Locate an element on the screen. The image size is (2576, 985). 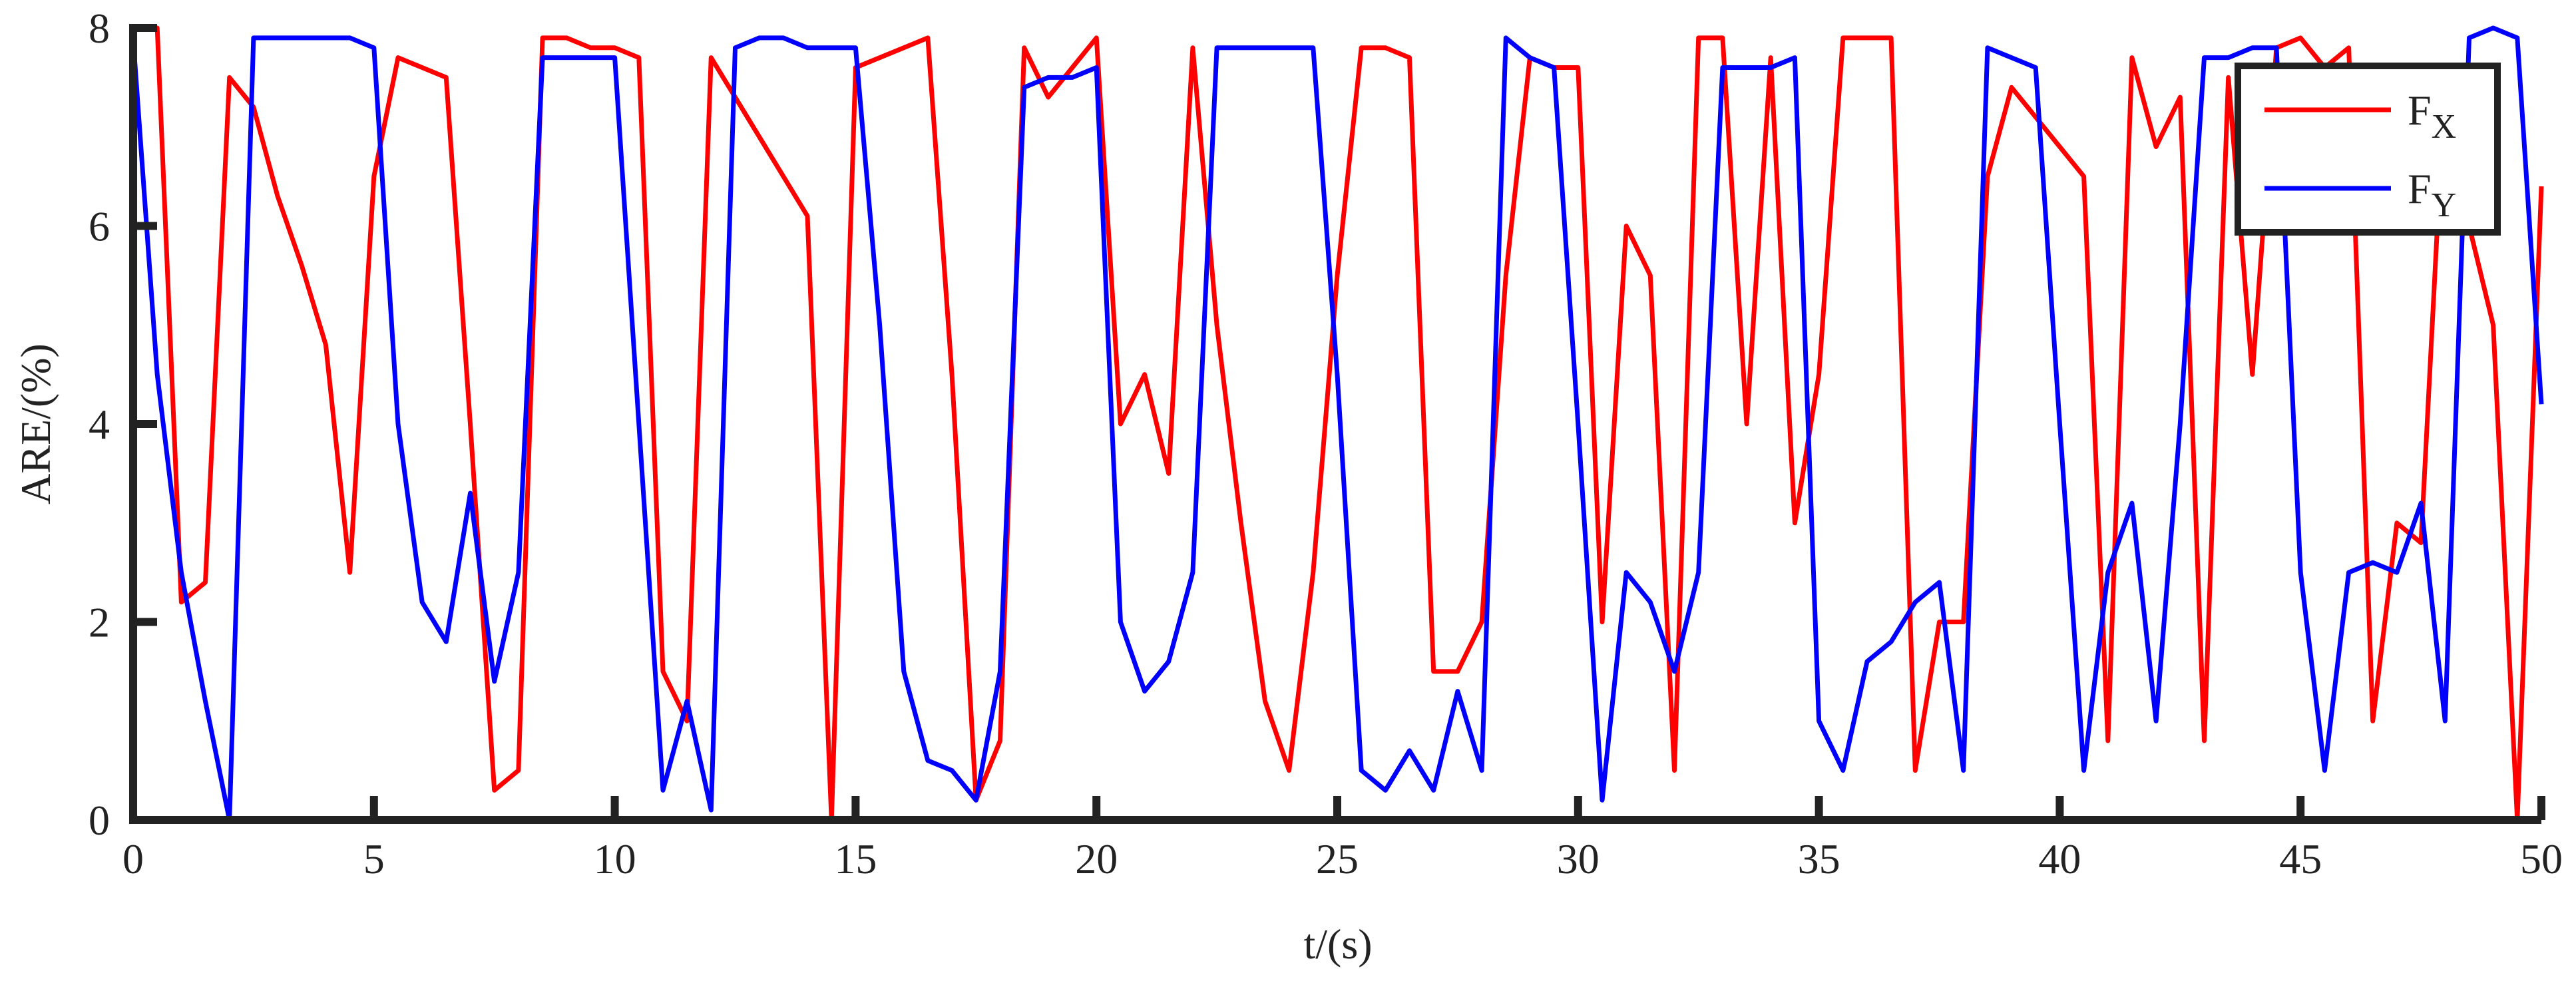
x-tick-label: 20 is located at coordinates (1096, 859).